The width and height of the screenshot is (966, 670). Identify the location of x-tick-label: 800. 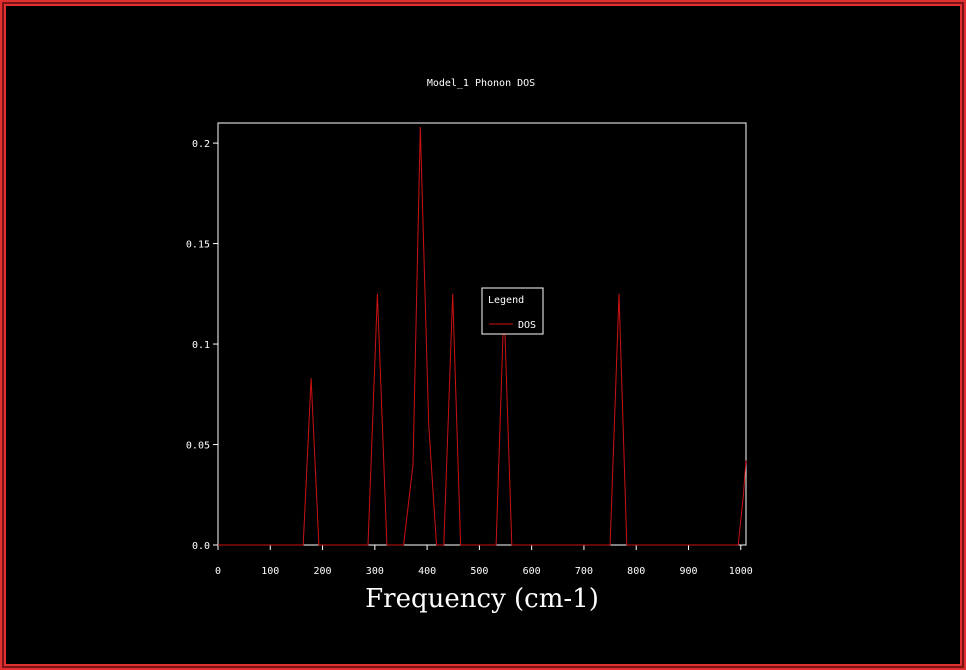
(636, 571).